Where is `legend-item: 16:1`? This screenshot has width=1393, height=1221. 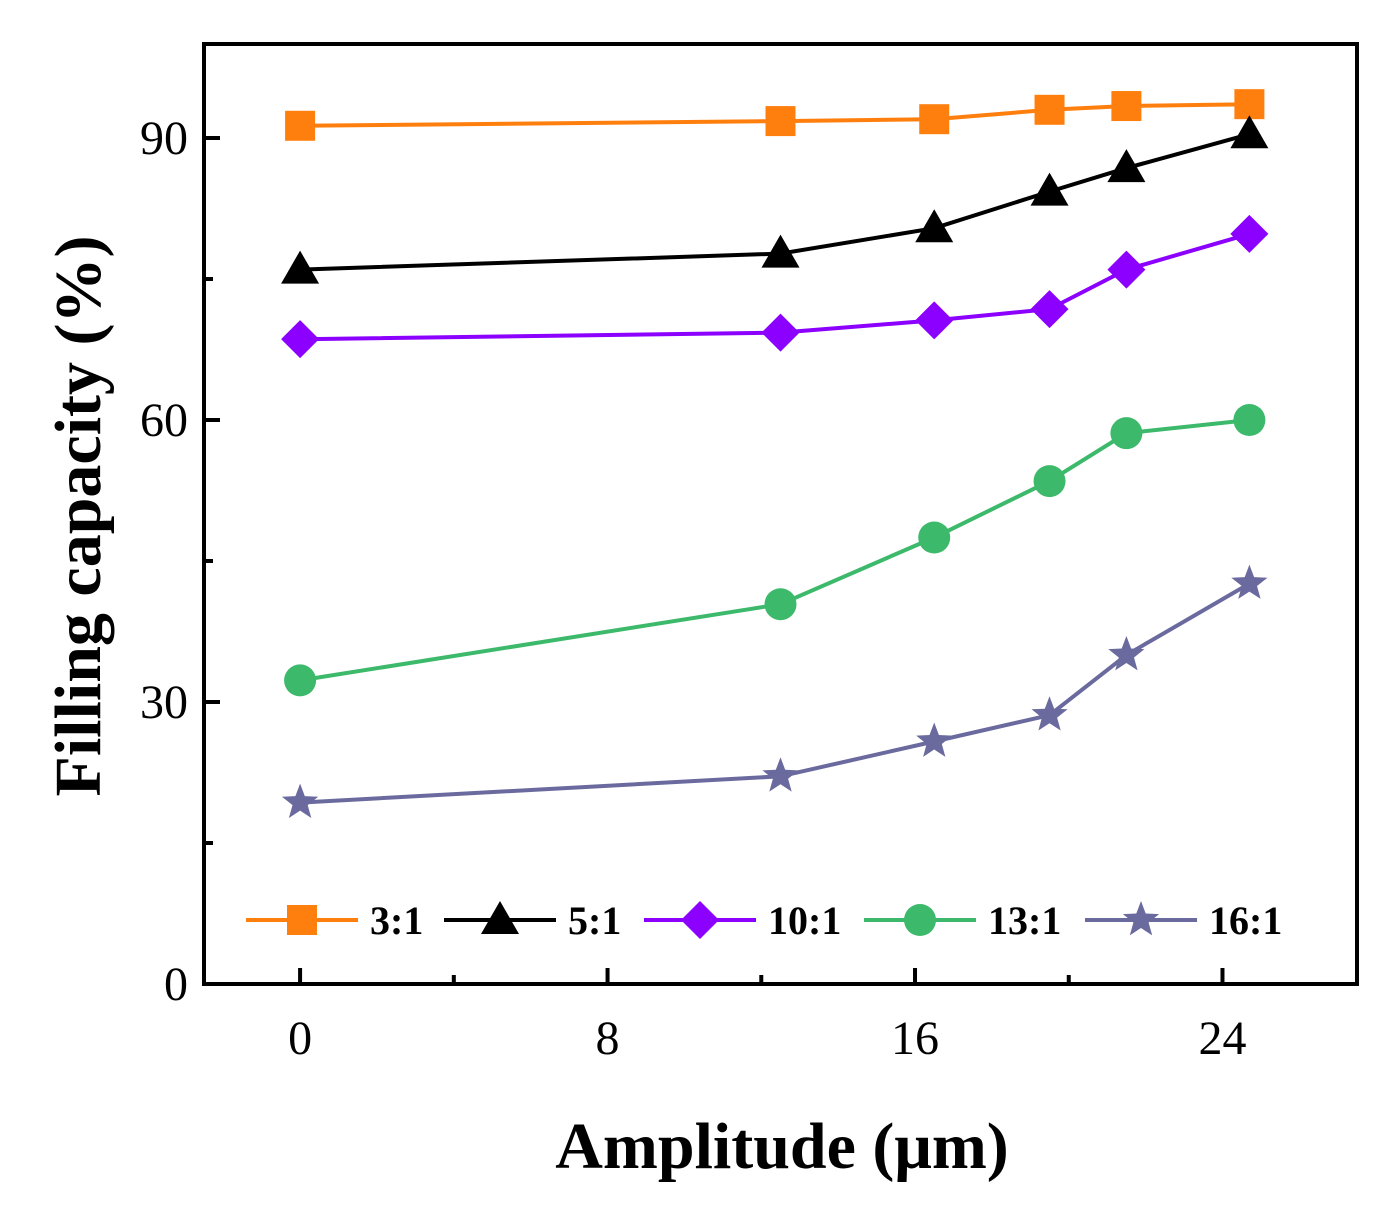
legend-item: 16:1 is located at coordinates (1183, 920).